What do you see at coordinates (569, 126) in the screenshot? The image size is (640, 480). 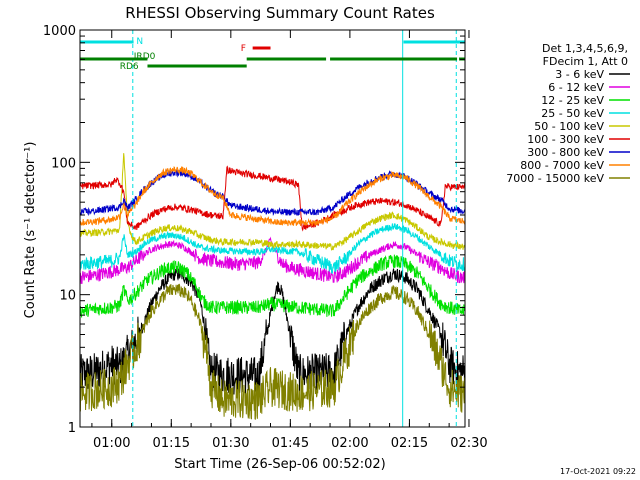 I see `legend-label-4: 50 - 100 keV` at bounding box center [569, 126].